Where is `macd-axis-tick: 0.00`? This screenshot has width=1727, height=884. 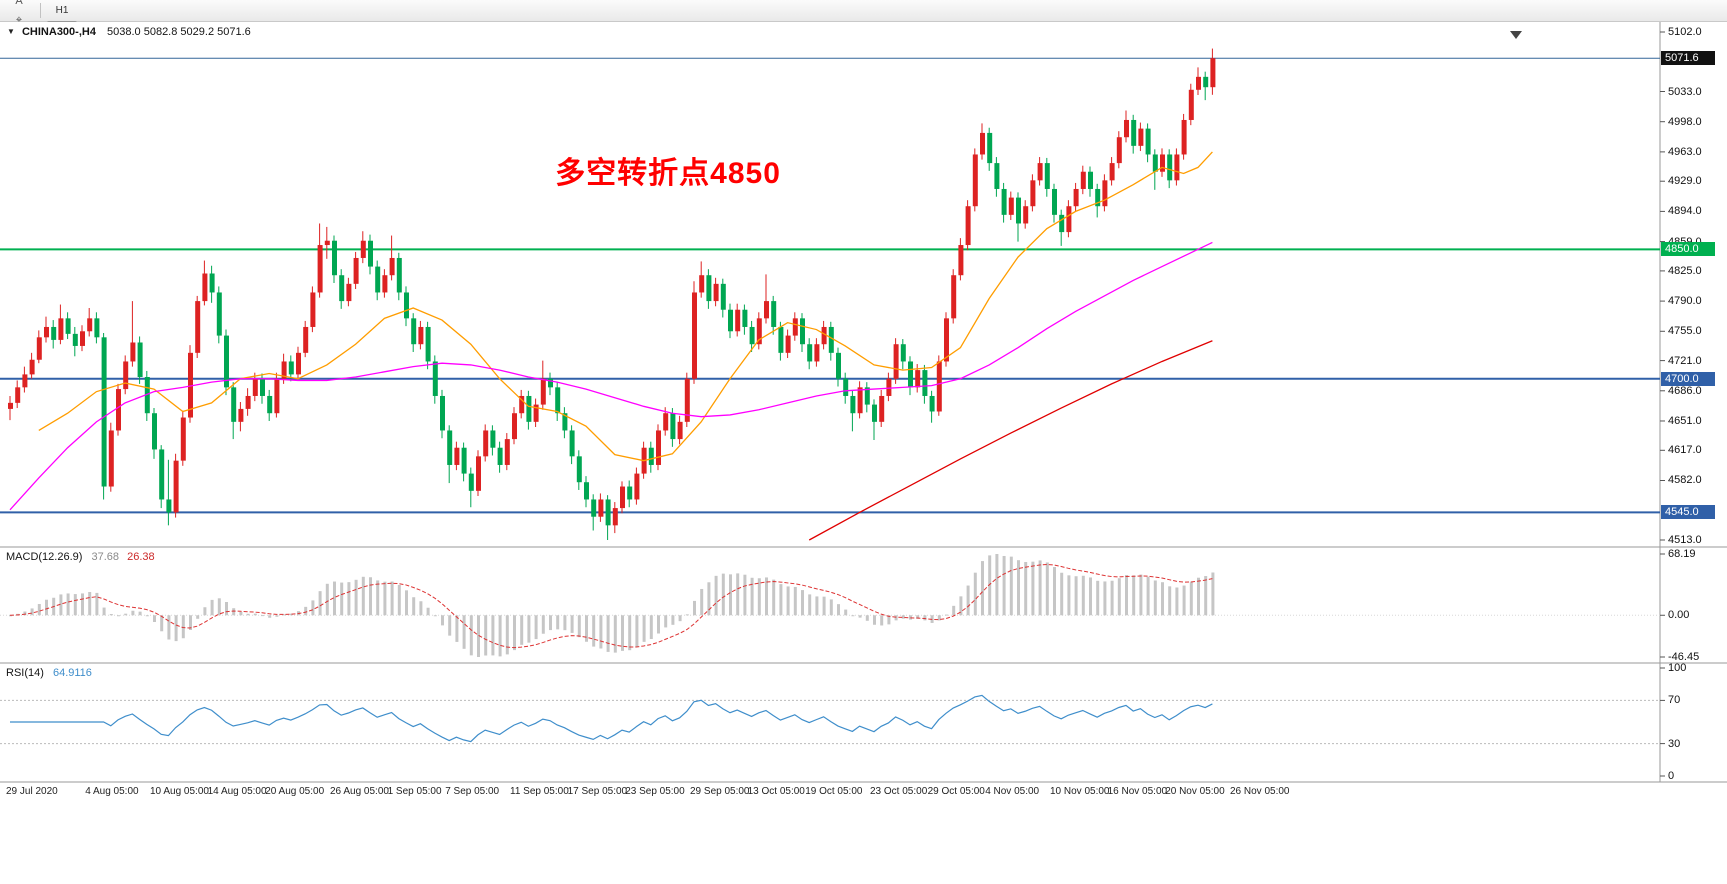
macd-axis-tick: 0.00 is located at coordinates (1679, 615).